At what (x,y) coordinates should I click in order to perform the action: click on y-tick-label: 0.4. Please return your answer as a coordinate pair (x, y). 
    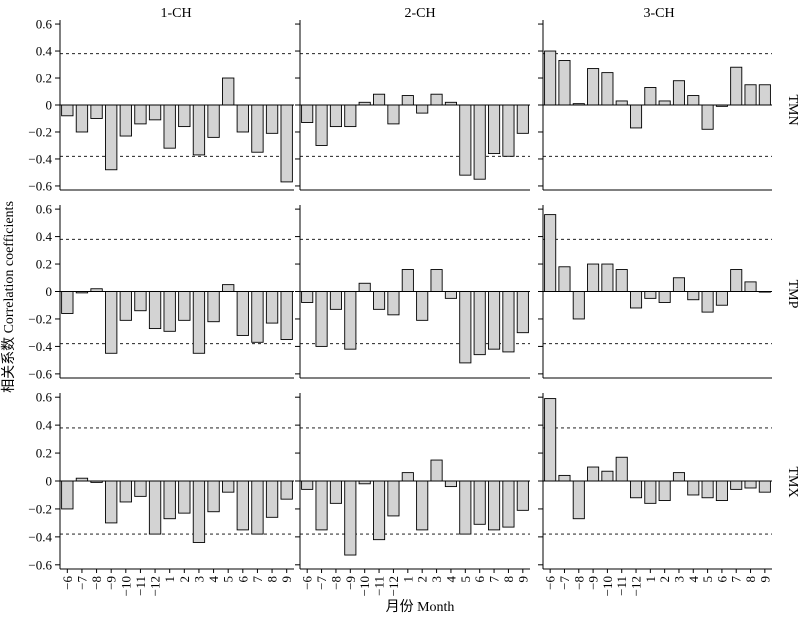
    Looking at the image, I should click on (44, 425).